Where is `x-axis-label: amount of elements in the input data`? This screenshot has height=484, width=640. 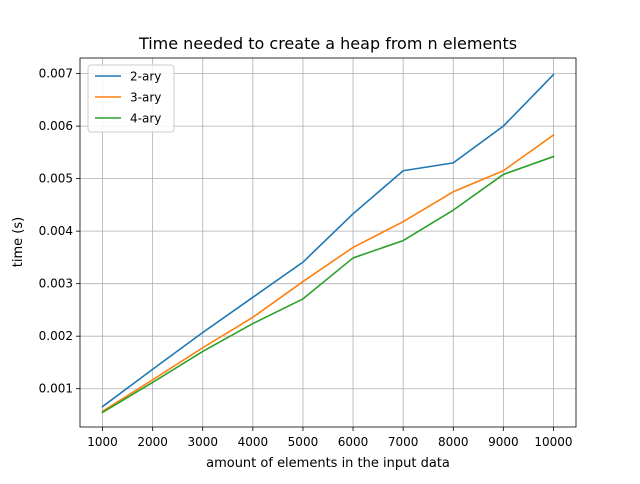 x-axis-label: amount of elements in the input data is located at coordinates (328, 463).